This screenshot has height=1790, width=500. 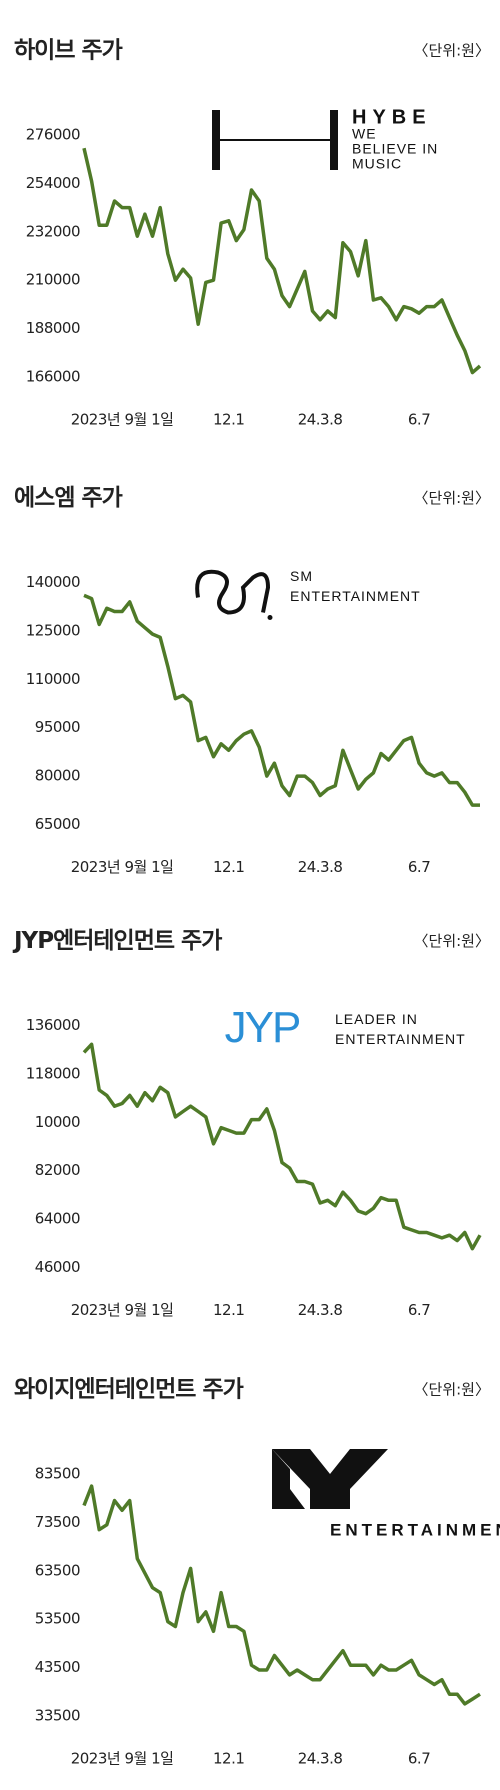 I want to click on y-tick-label: 118000, so click(x=53, y=1073).